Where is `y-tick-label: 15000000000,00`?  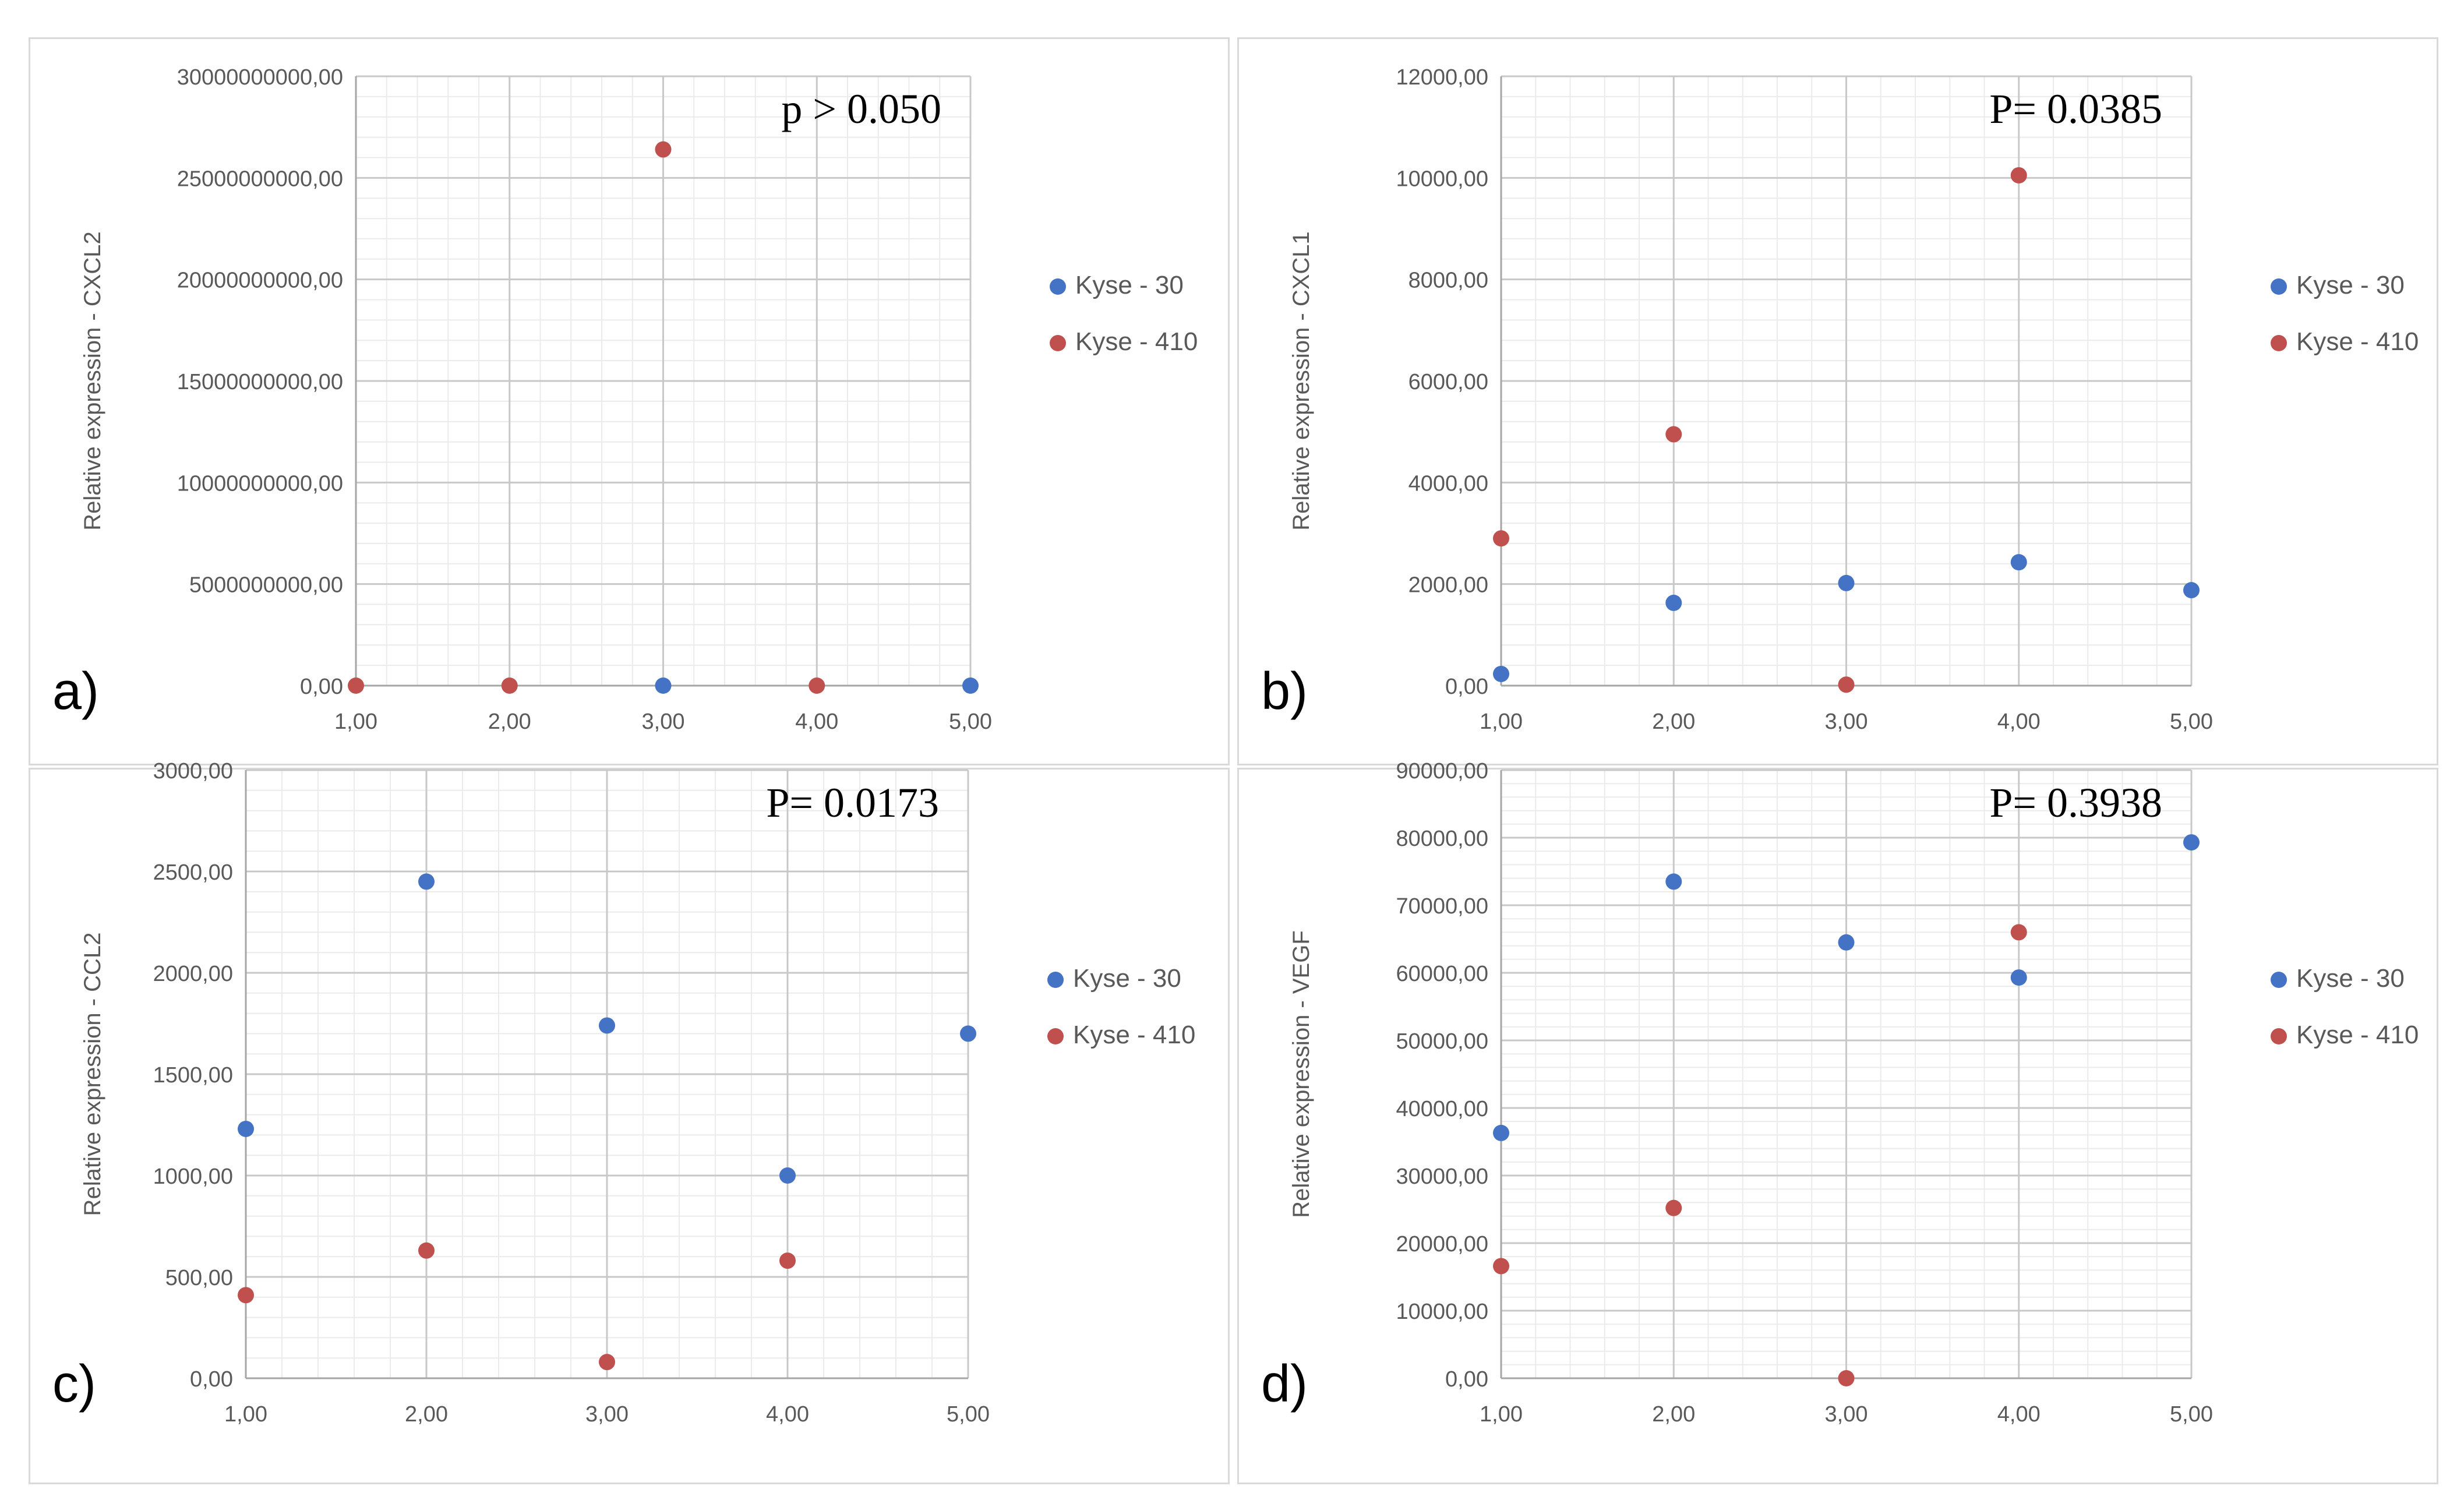 y-tick-label: 15000000000,00 is located at coordinates (260, 382).